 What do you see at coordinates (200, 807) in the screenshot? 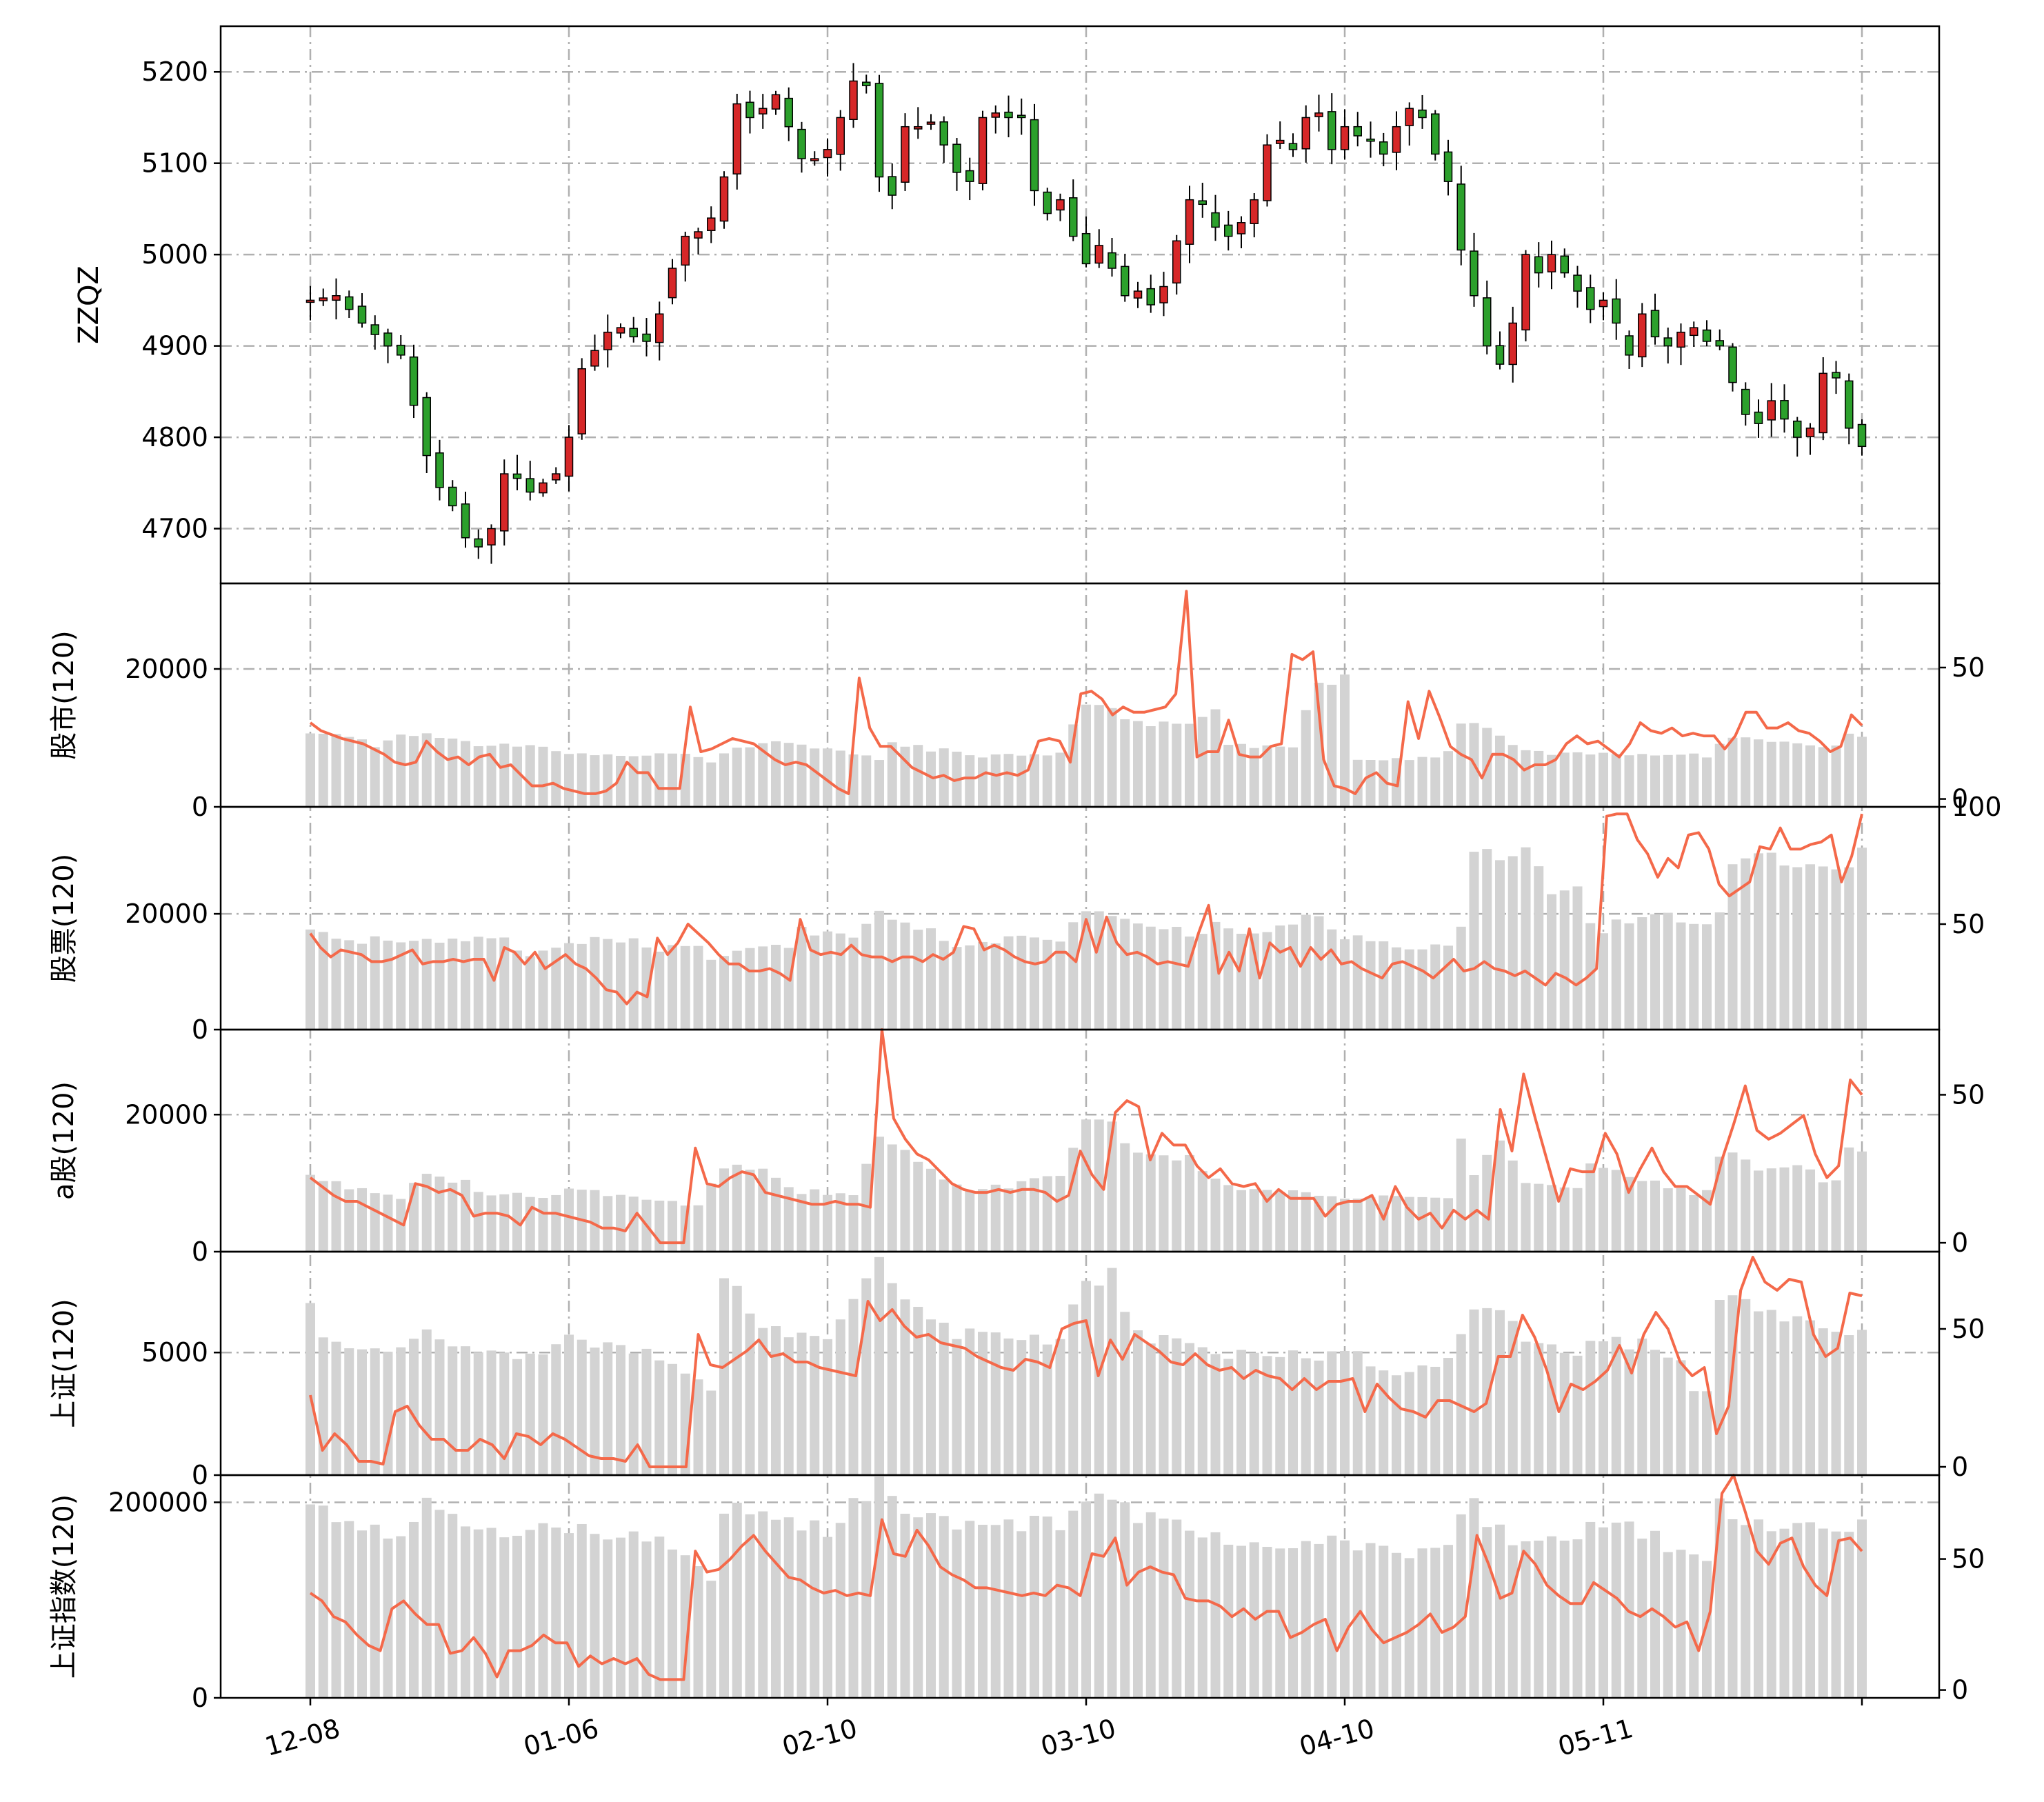
I see `volume-left-tick-label: 0` at bounding box center [200, 807].